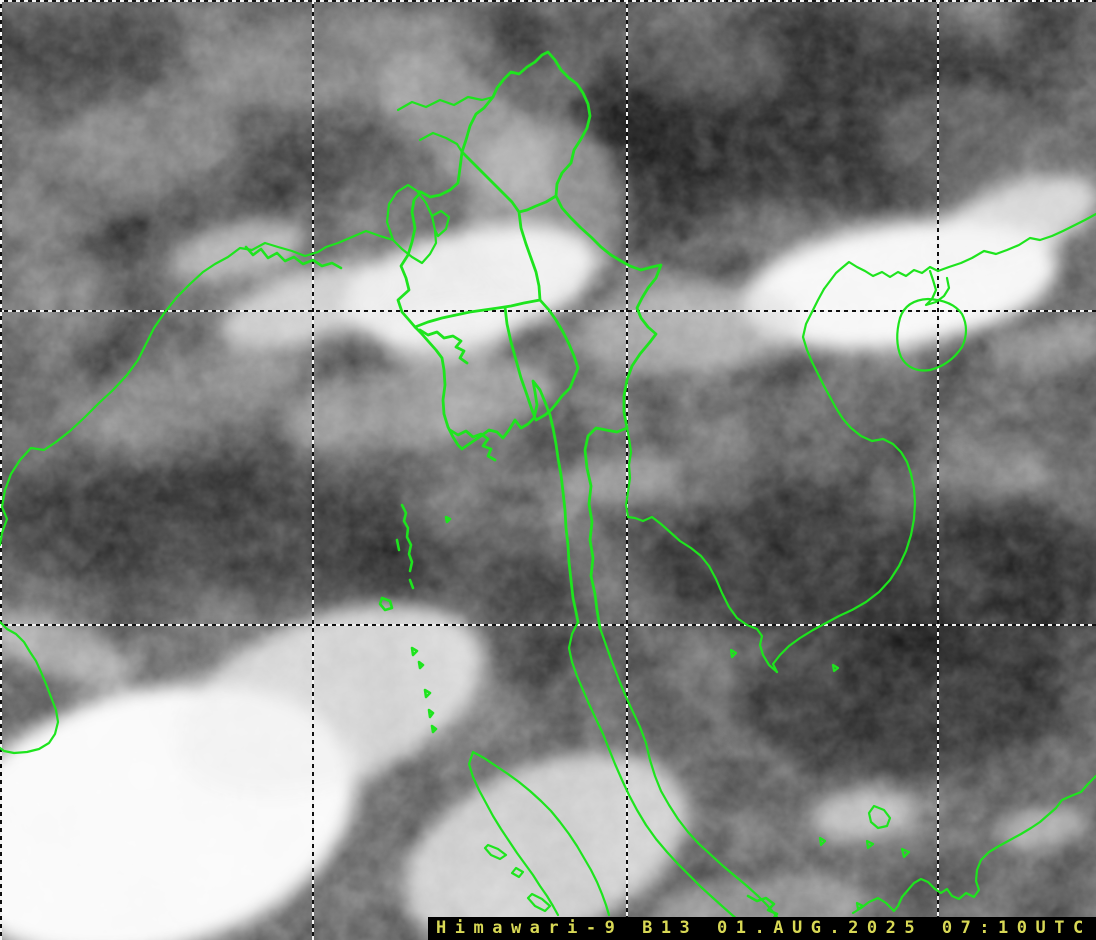 This screenshot has height=940, width=1096. I want to click on timestamp-label-bar: Himawari-9 B13 01.AUG.2025 07:10UTC, so click(762, 928).